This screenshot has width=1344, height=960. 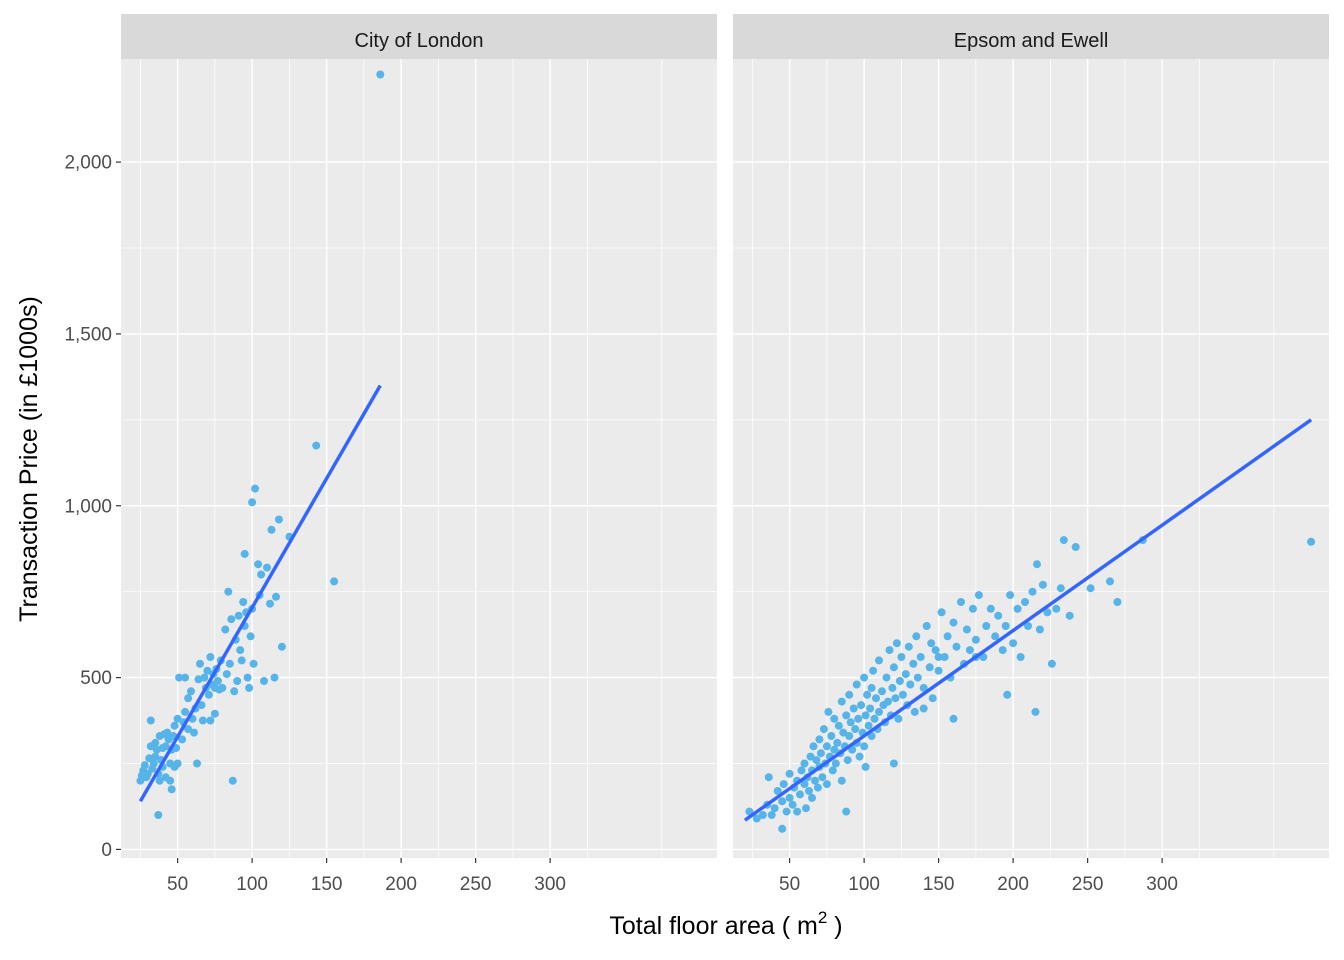 I want to click on x-tick-label: 150, so click(x=939, y=884).